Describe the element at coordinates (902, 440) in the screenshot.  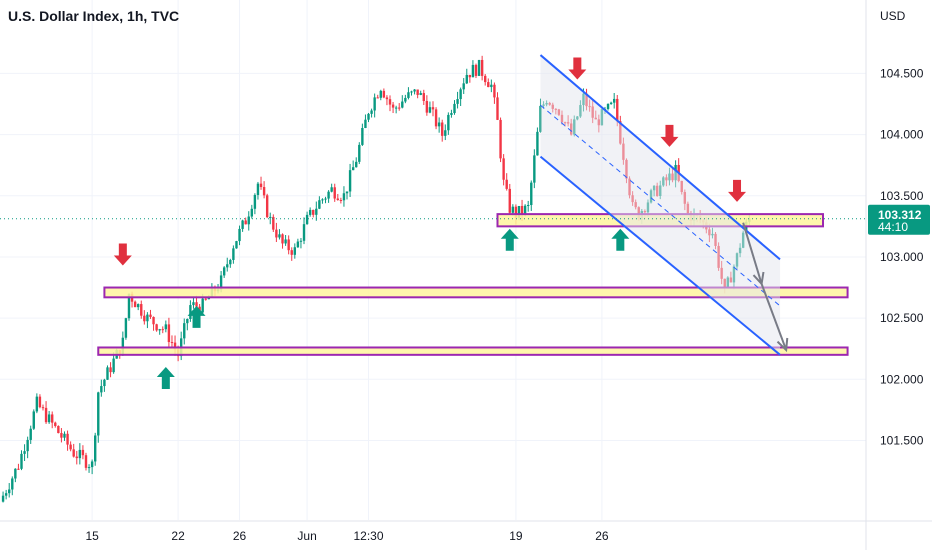
I see `price-tick-label: 101.500` at that location.